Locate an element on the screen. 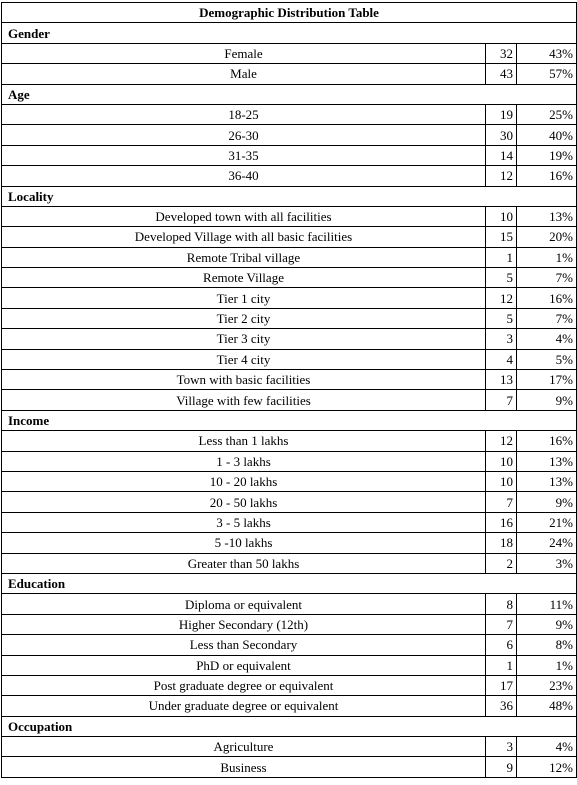 The image size is (577, 785). row-label: Under graduate degree or equivalent is located at coordinates (243, 706).